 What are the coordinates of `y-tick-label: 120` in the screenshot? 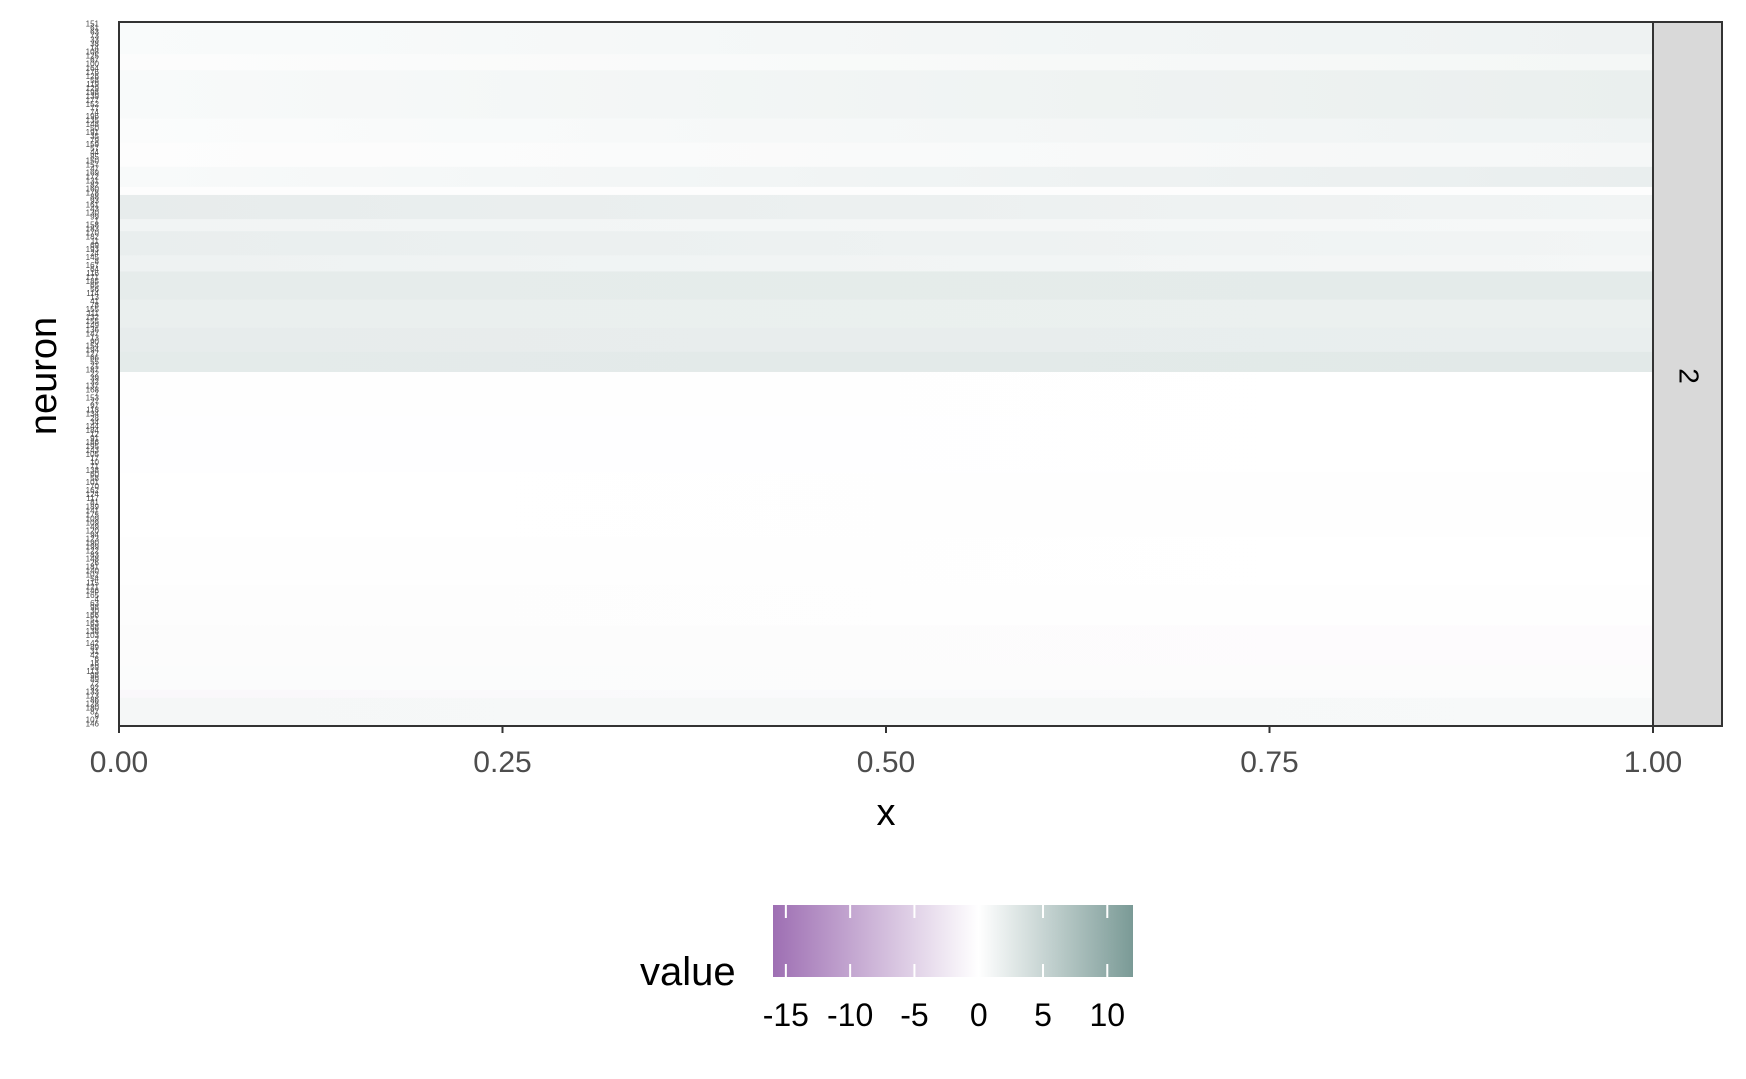 It's located at (93, 530).